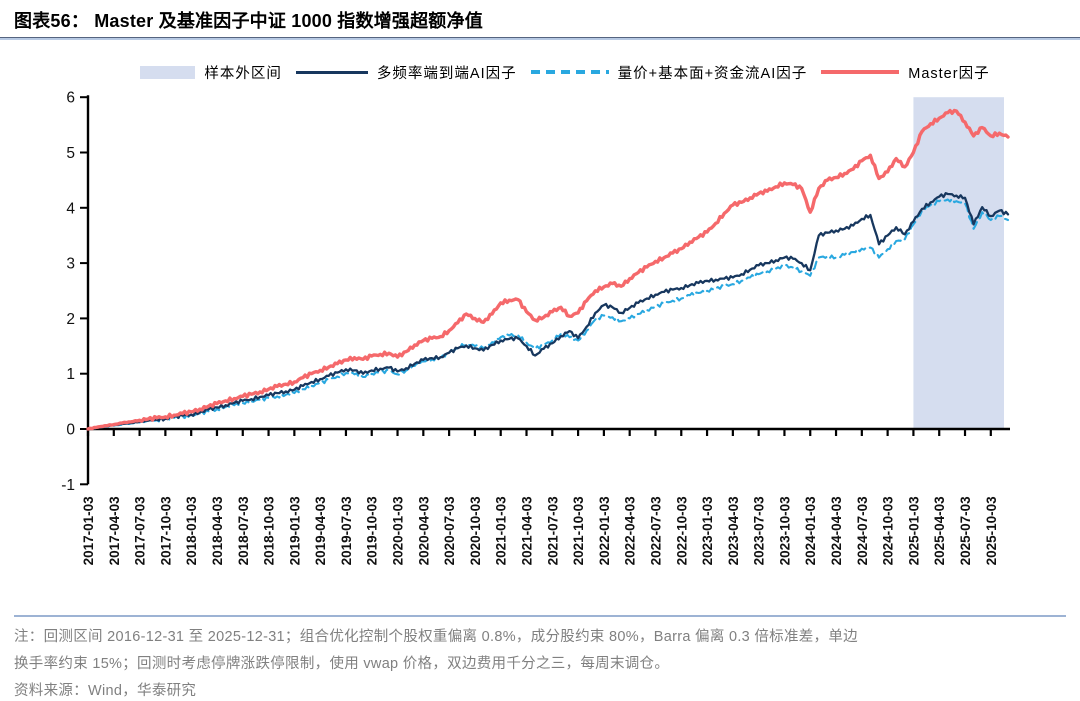 This screenshot has height=701, width=1080. What do you see at coordinates (217, 531) in the screenshot?
I see `x-axis-tick-label: 2018-04-03` at bounding box center [217, 531].